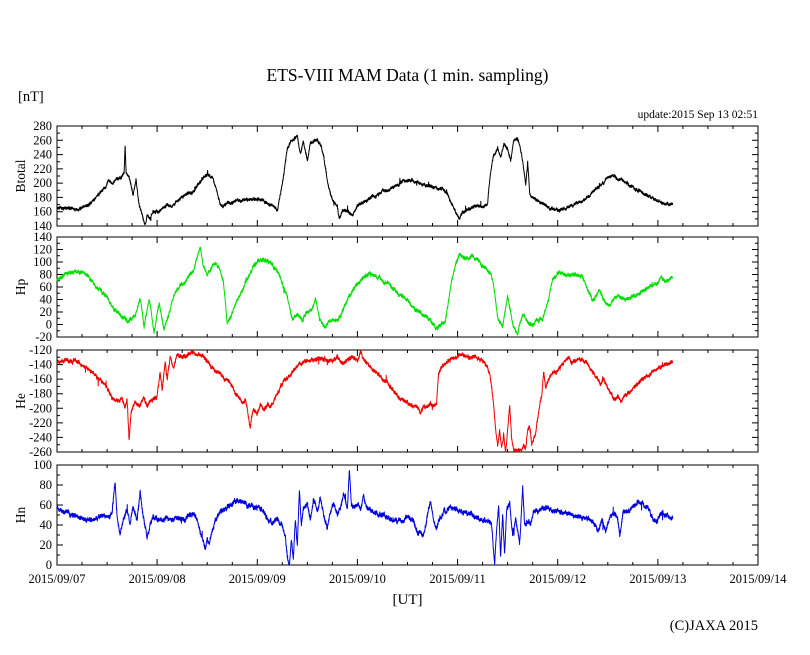  What do you see at coordinates (42, 250) in the screenshot?
I see `y-tick-label: 120` at bounding box center [42, 250].